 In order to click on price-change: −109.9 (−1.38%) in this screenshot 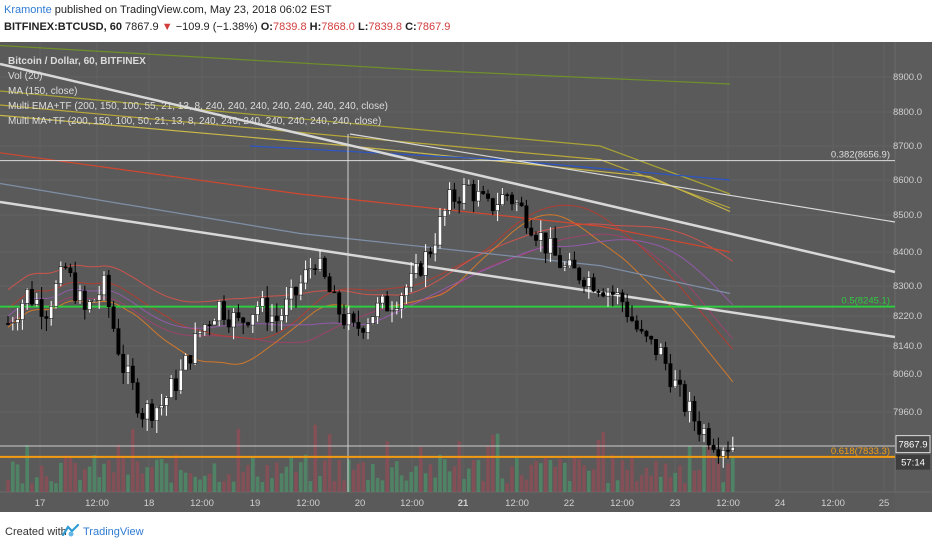, I will do `click(216, 27)`.